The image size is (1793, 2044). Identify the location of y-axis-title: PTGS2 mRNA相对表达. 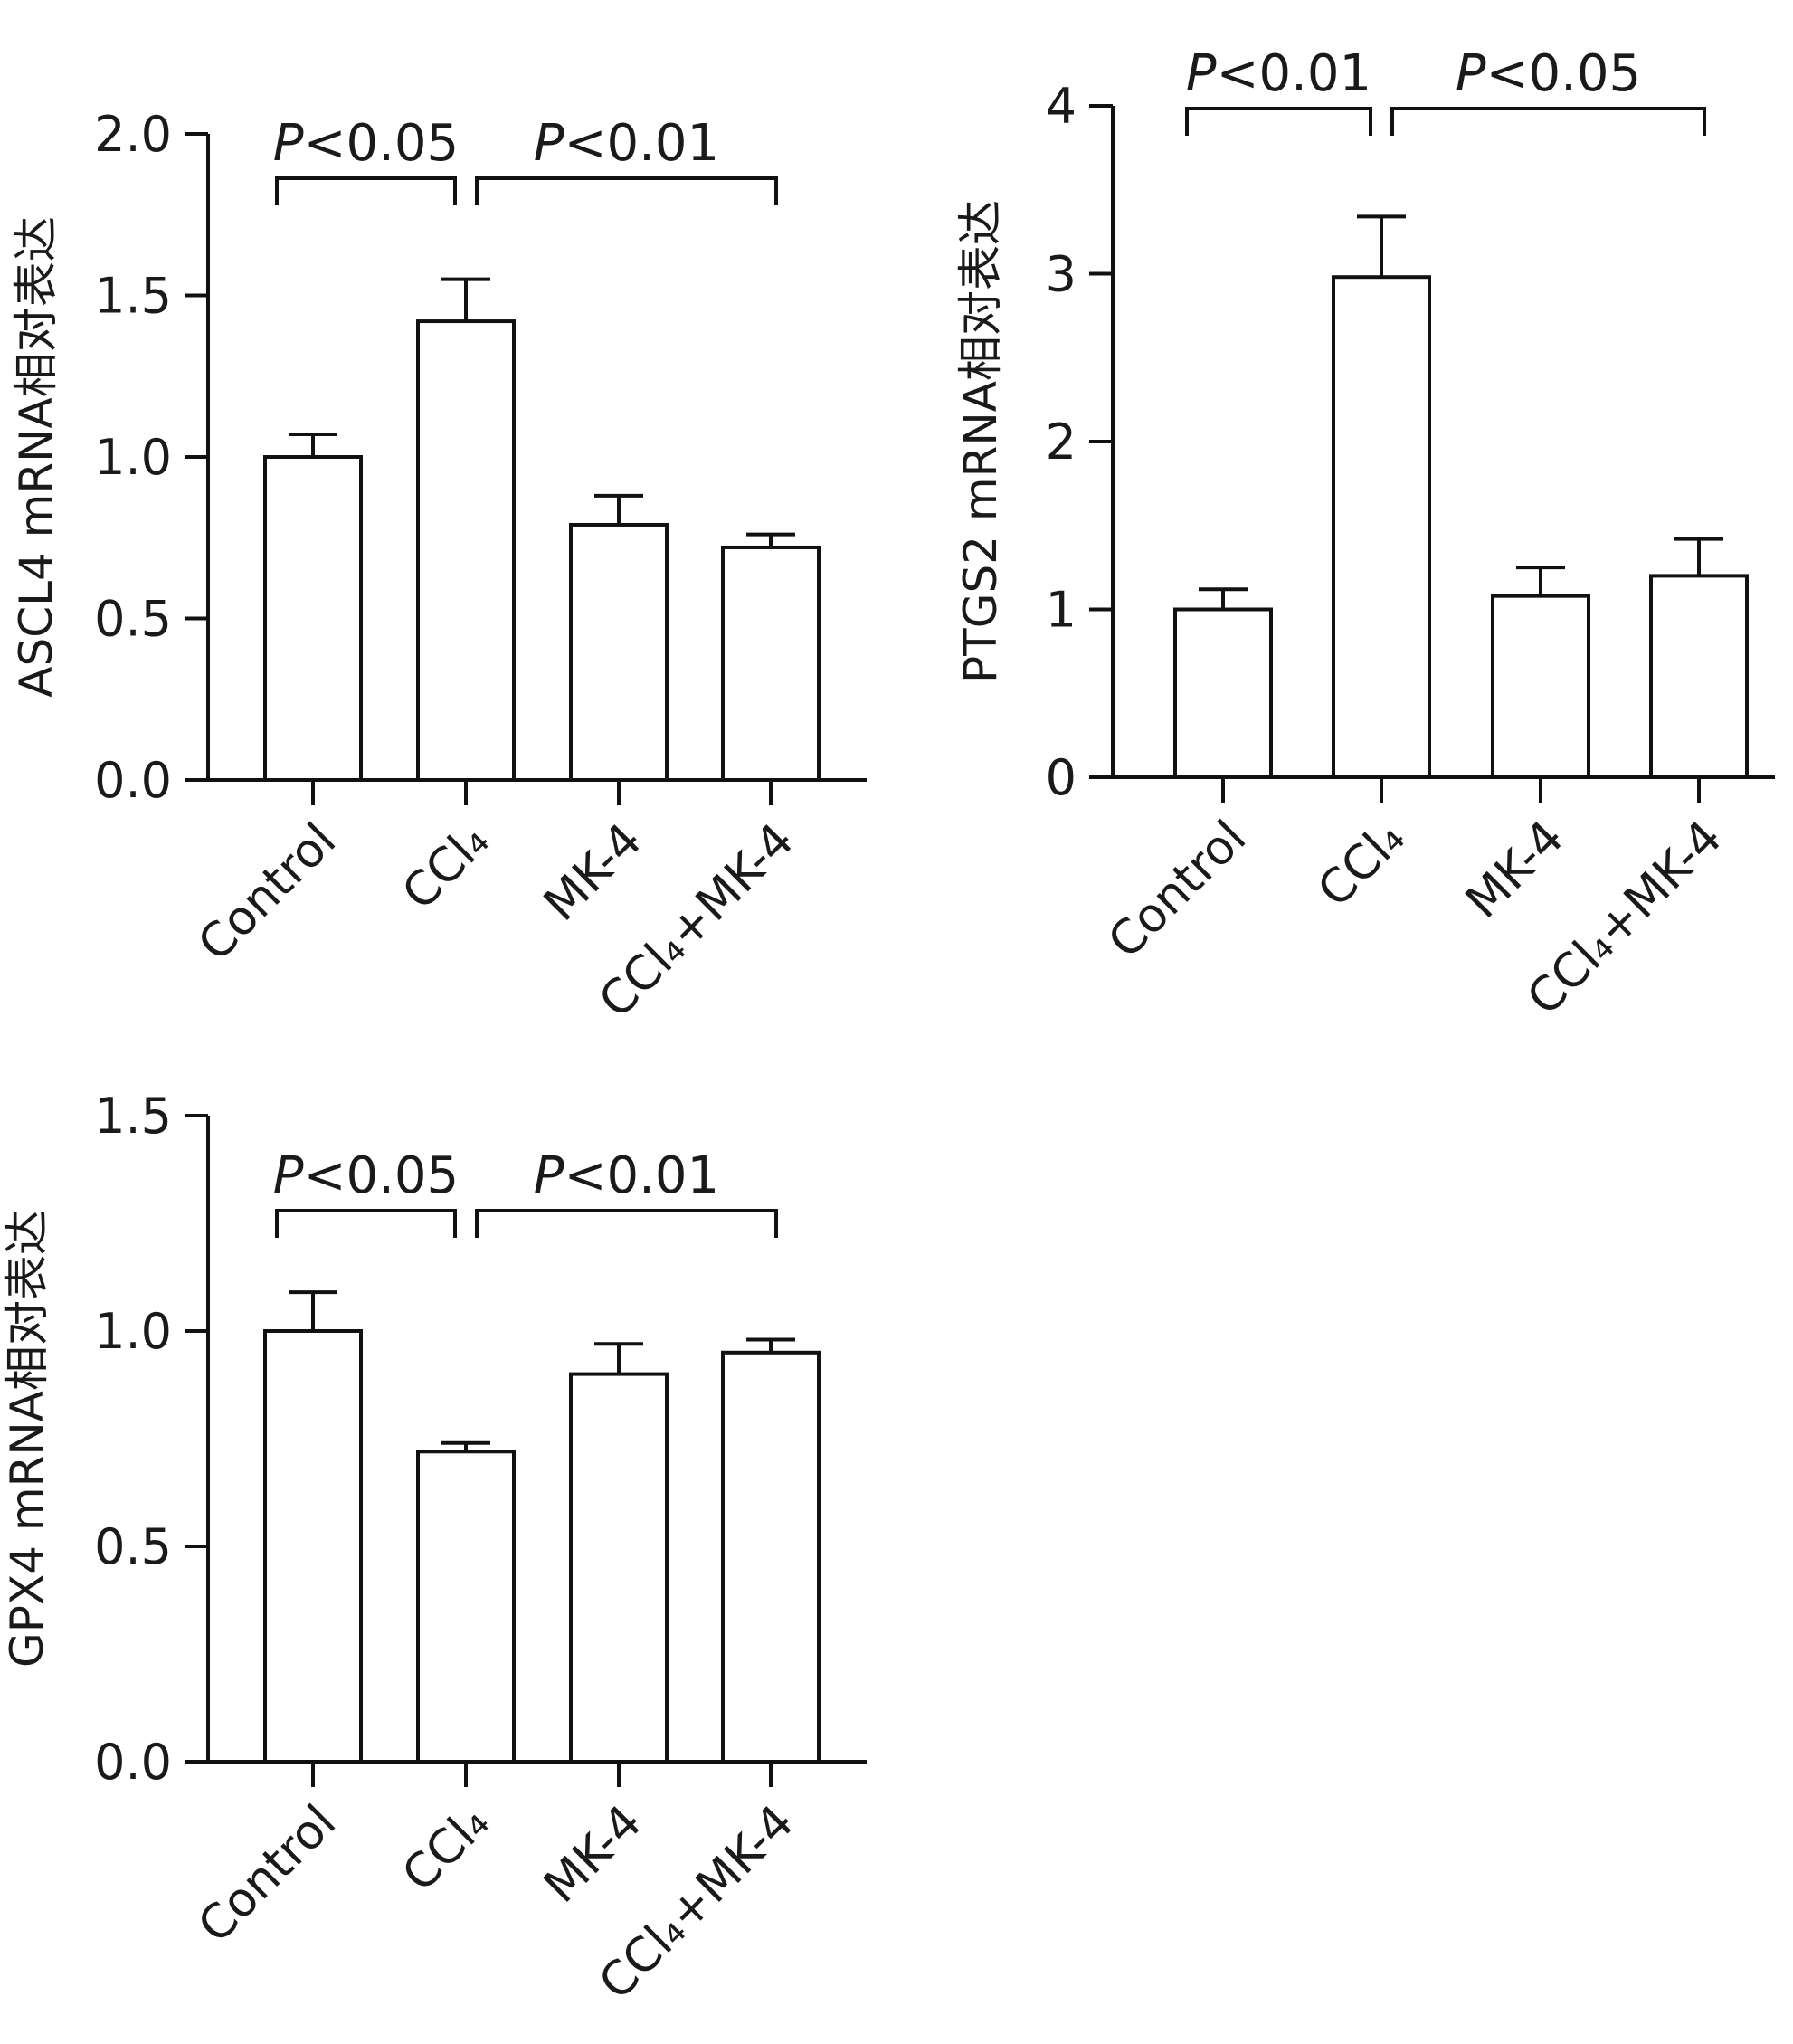
(980, 441).